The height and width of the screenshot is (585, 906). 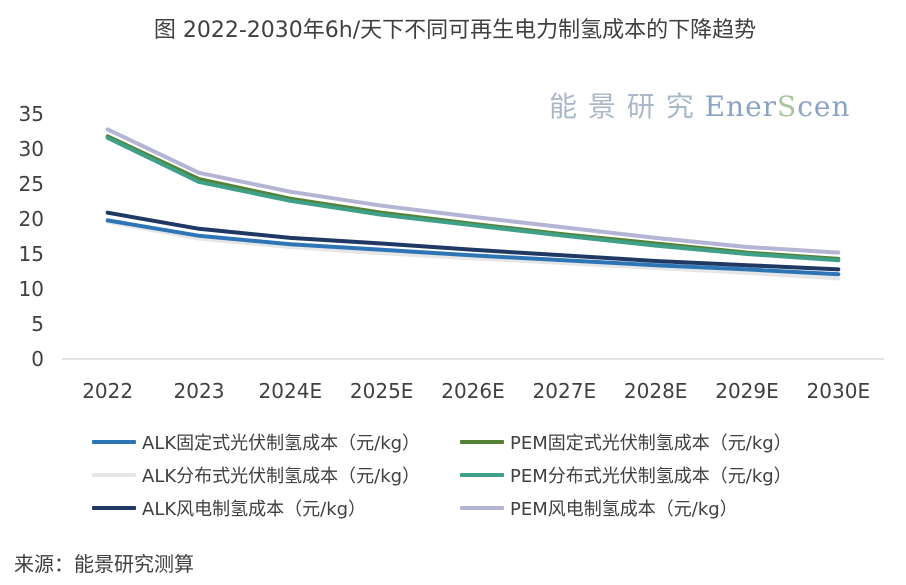 What do you see at coordinates (455, 30) in the screenshot?
I see `chart-title: 图 2022-2030年6h/天下不同可再生电力制氢成本的下降趋势` at bounding box center [455, 30].